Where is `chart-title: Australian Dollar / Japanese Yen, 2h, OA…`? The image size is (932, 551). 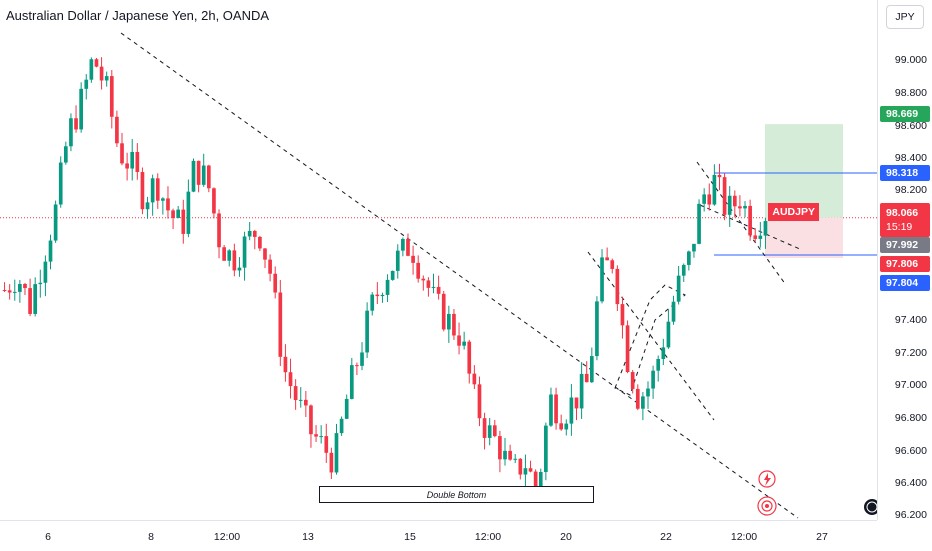 chart-title: Australian Dollar / Japanese Yen, 2h, OA… is located at coordinates (138, 15).